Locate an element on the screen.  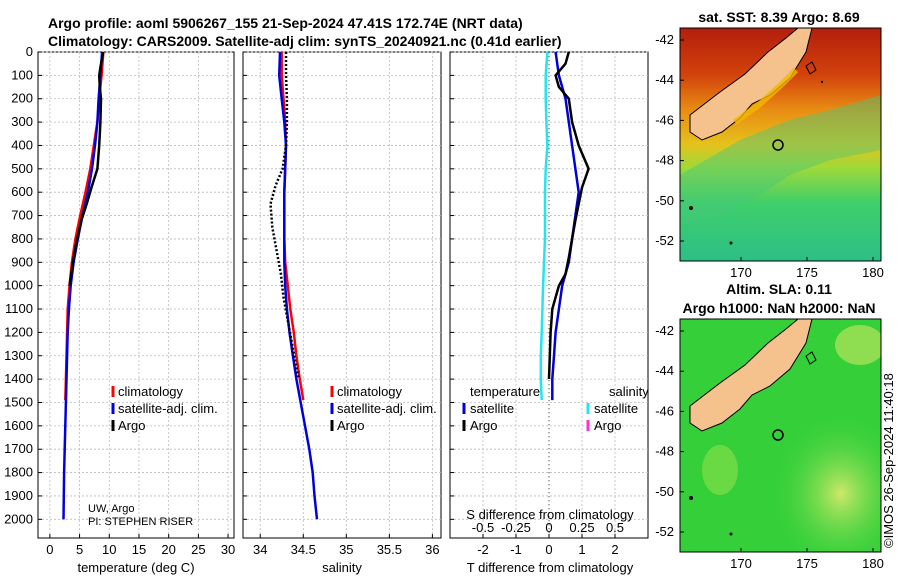
legend-salinity-title: salinity is located at coordinates (629, 391).